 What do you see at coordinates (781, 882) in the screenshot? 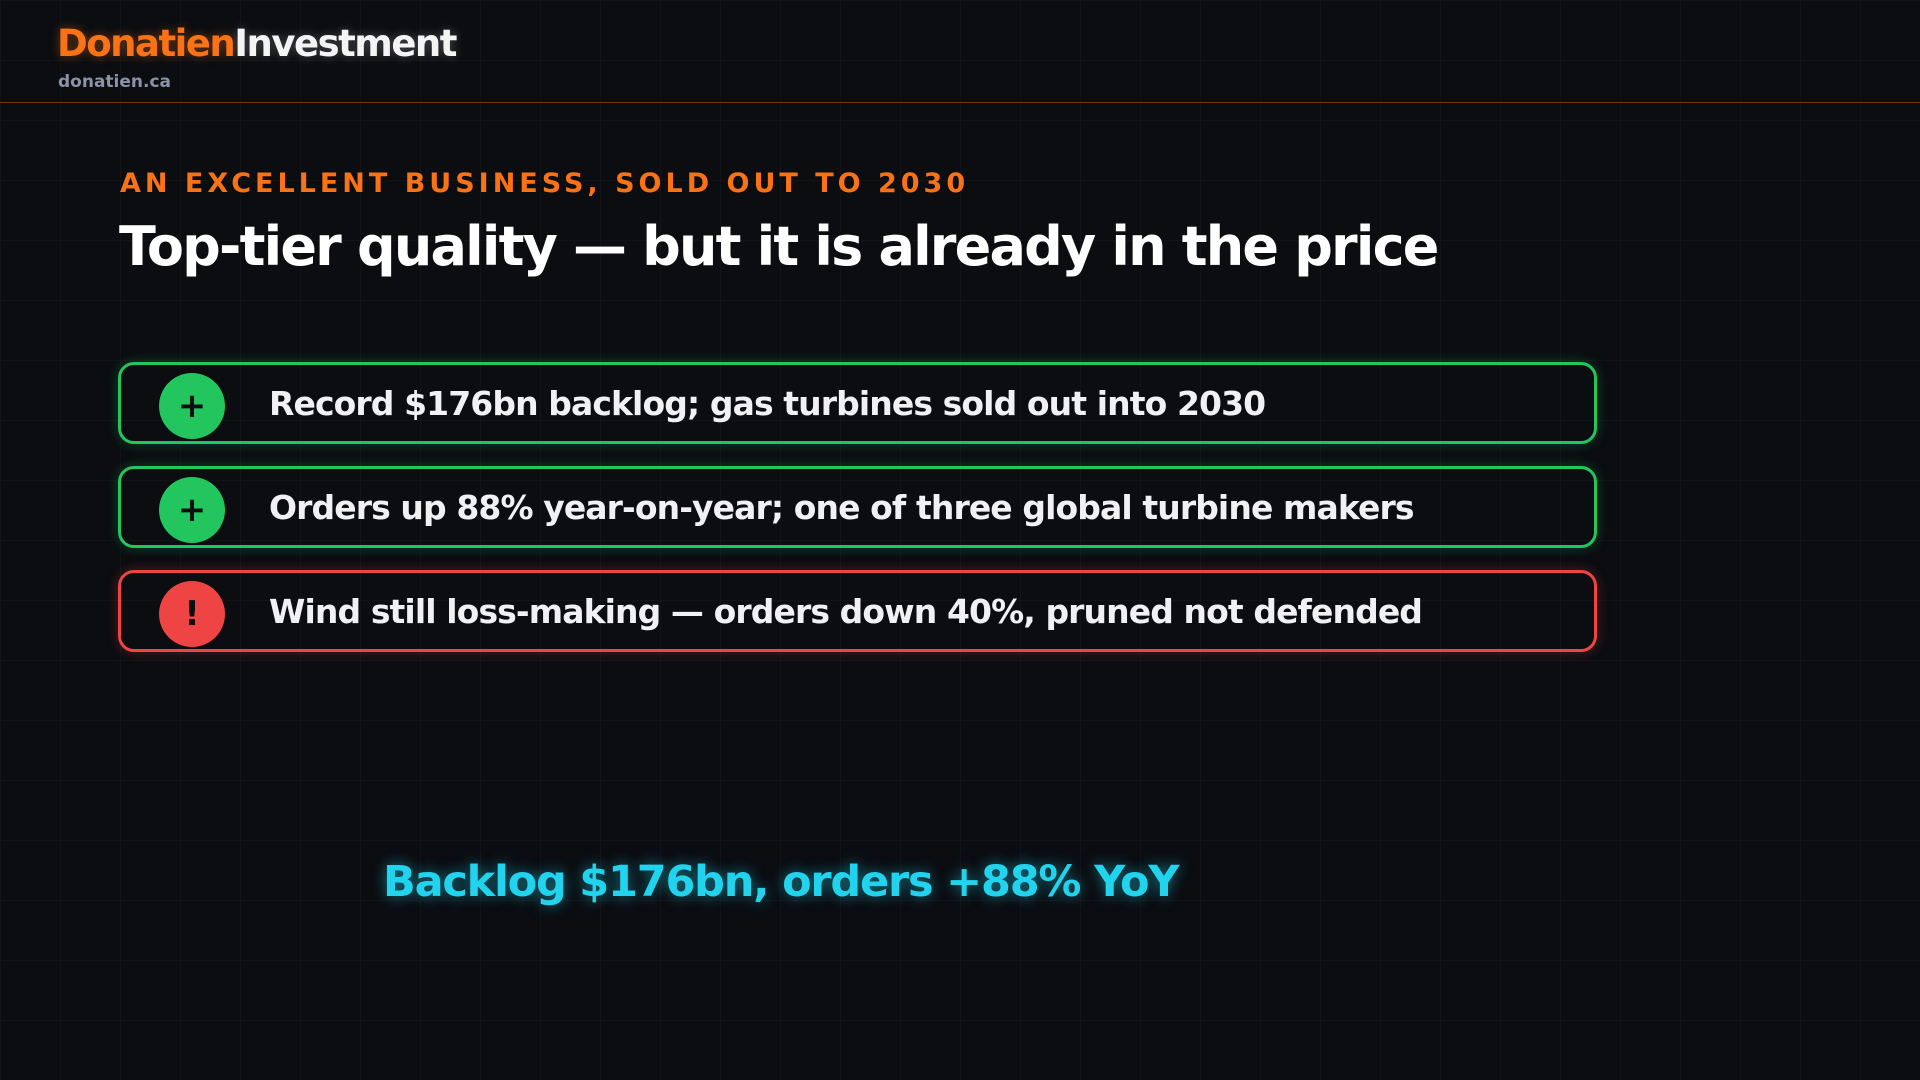
I see `highlight-callout: Backlog $176bn, orders +88% YoY` at bounding box center [781, 882].